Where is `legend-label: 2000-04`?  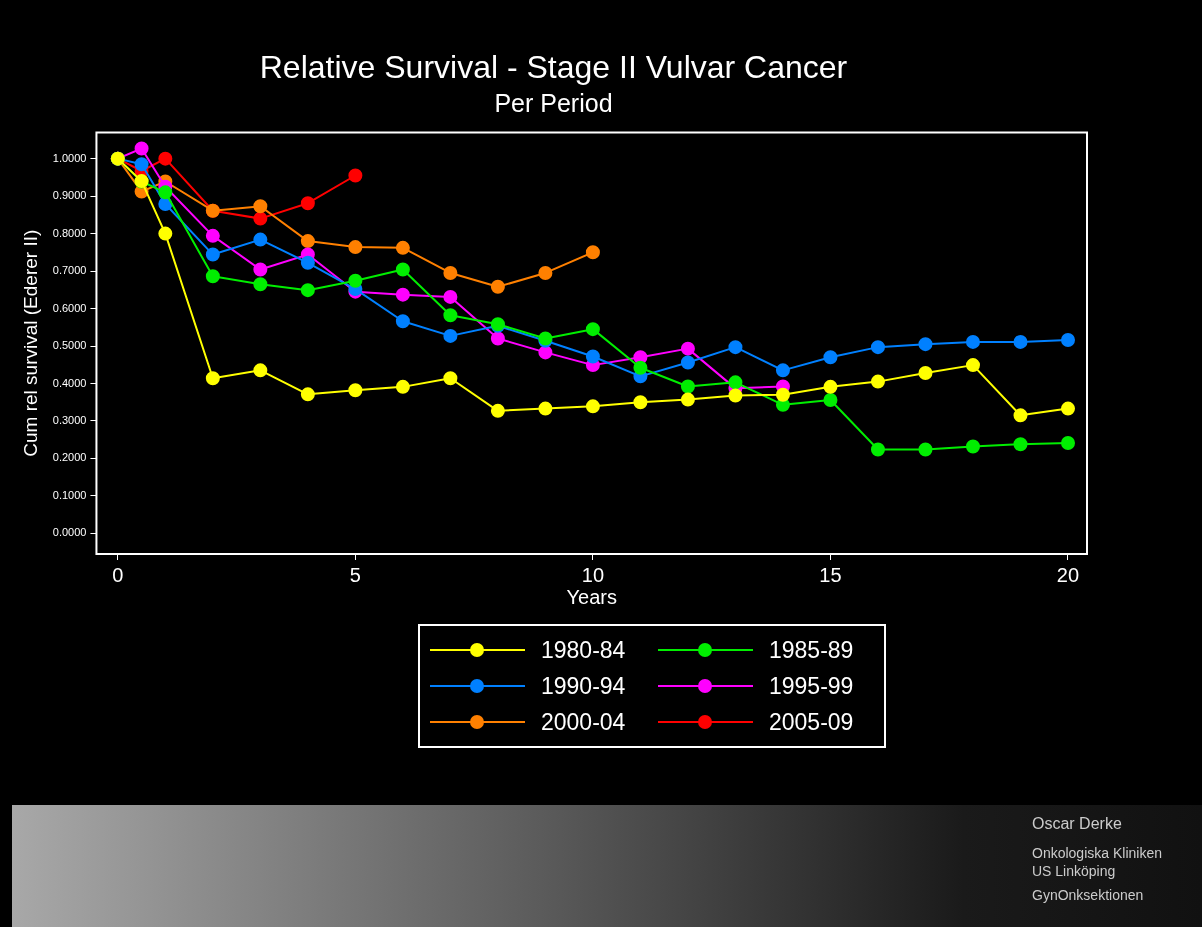 legend-label: 2000-04 is located at coordinates (583, 722).